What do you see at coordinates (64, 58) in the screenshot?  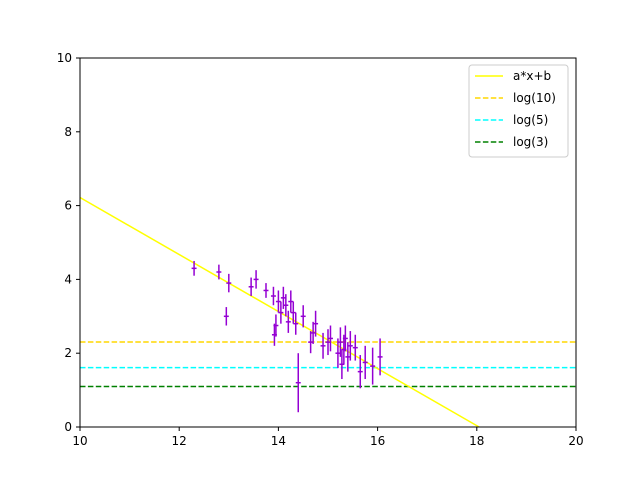 I see `y-tick-label: 10` at bounding box center [64, 58].